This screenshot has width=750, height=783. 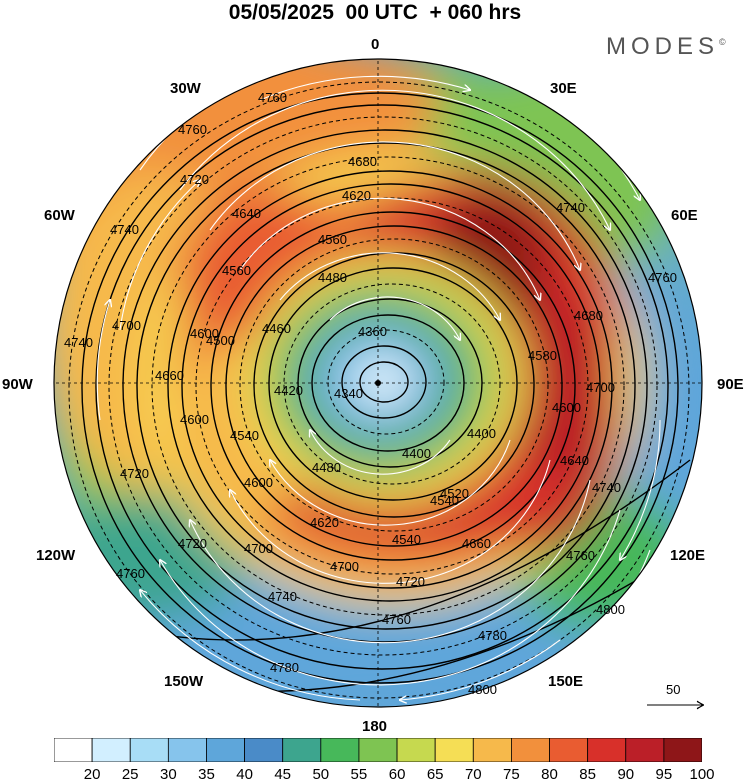 What do you see at coordinates (321, 774) in the screenshot?
I see `colorbar-tick-label: 50` at bounding box center [321, 774].